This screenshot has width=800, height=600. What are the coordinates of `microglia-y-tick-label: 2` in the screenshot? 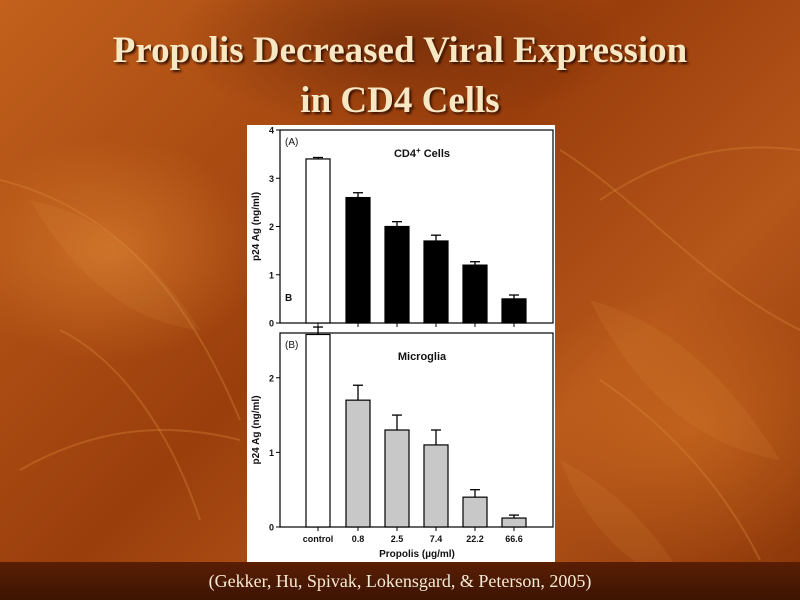 It's located at (271, 378).